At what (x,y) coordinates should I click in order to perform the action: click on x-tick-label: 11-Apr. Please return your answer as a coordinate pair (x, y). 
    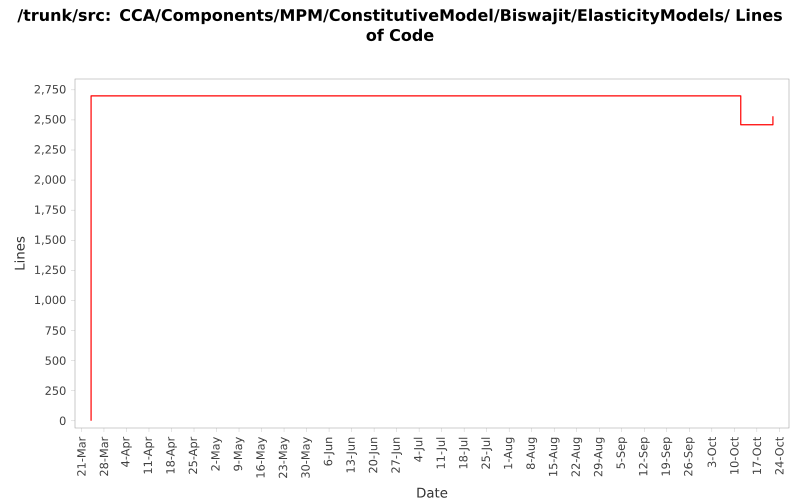
    Looking at the image, I should click on (149, 455).